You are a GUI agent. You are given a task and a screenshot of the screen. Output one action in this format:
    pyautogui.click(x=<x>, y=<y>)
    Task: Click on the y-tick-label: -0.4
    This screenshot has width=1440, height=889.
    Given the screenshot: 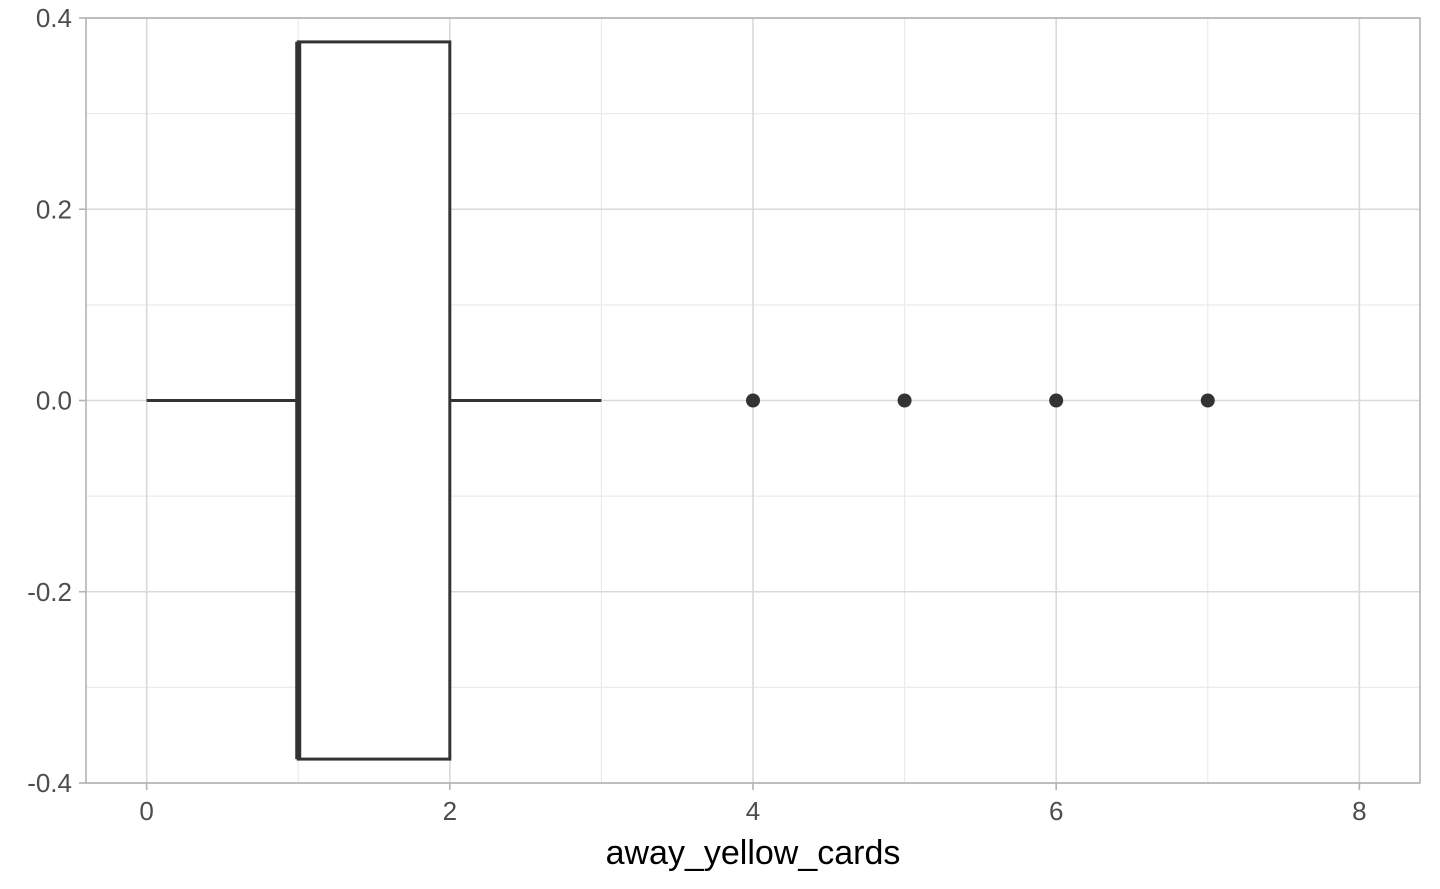 What is the action you would take?
    pyautogui.click(x=49, y=783)
    